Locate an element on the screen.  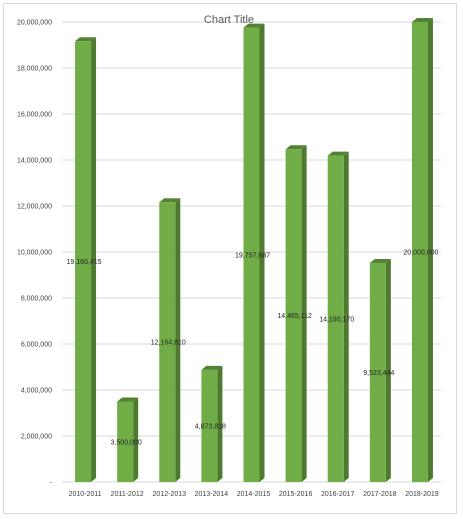
data-label: 4,873,818 is located at coordinates (210, 426).